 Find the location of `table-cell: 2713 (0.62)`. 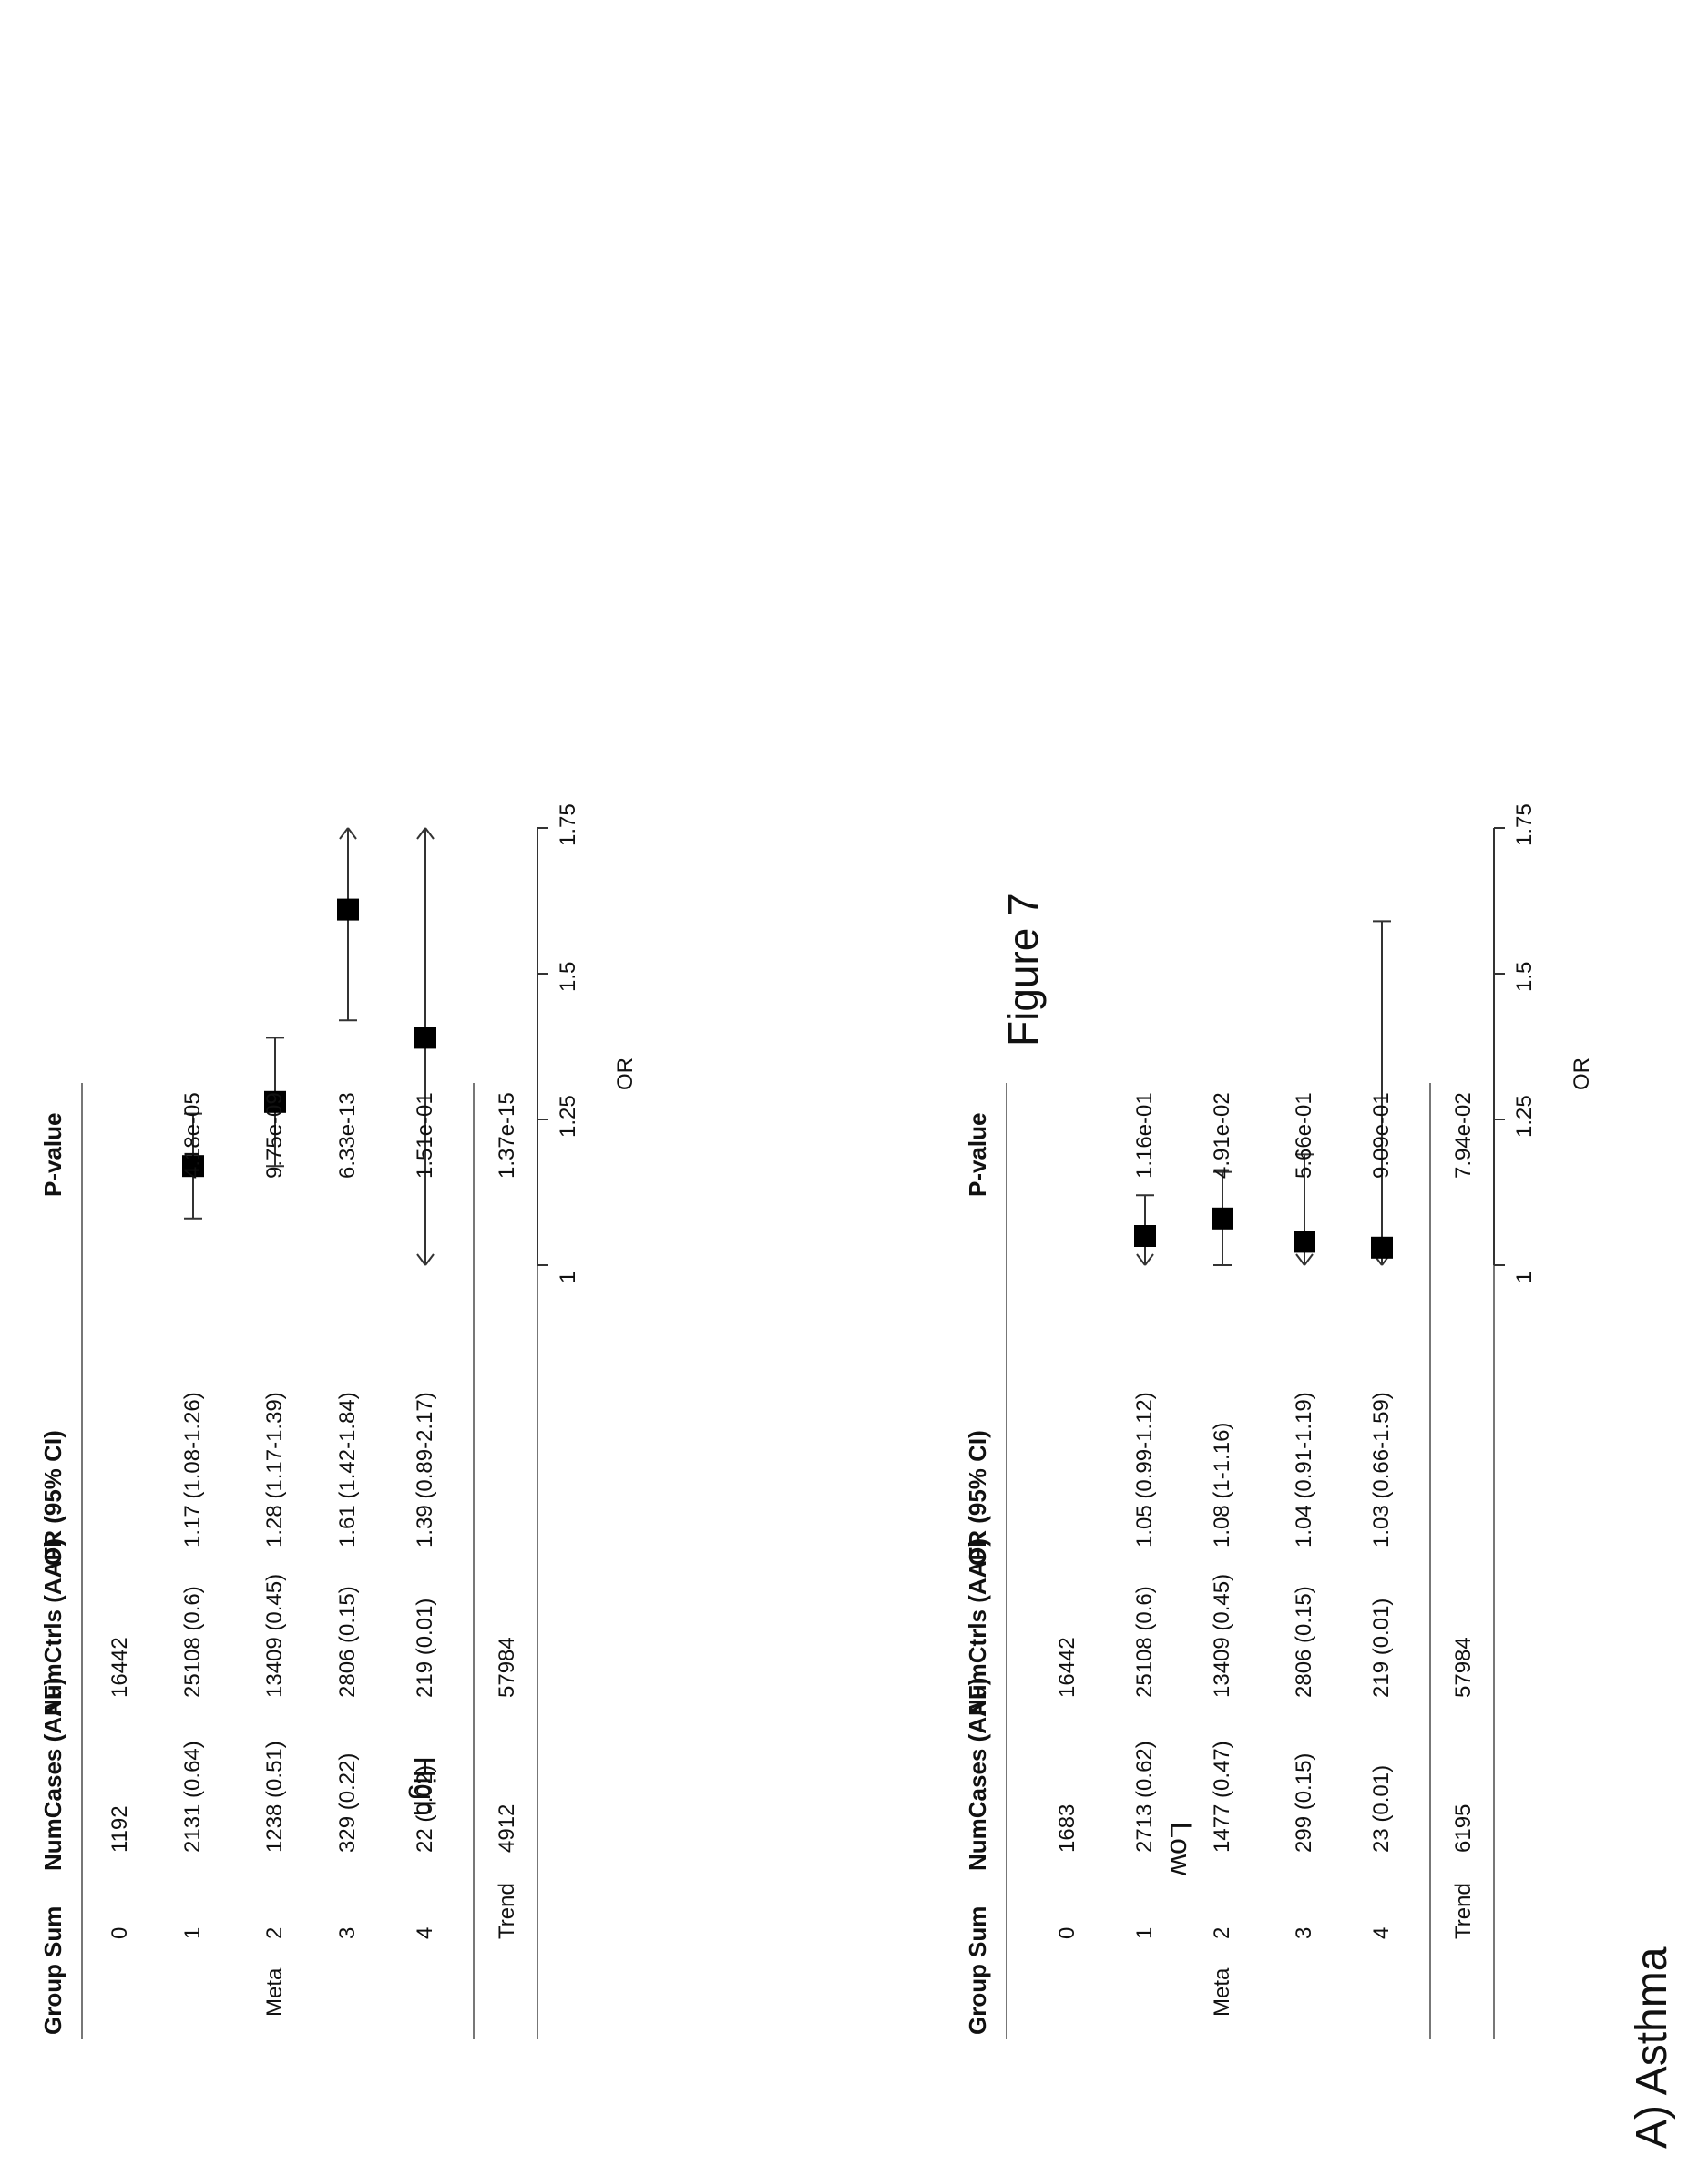

table-cell: 2713 (0.62) is located at coordinates (1145, 1797).